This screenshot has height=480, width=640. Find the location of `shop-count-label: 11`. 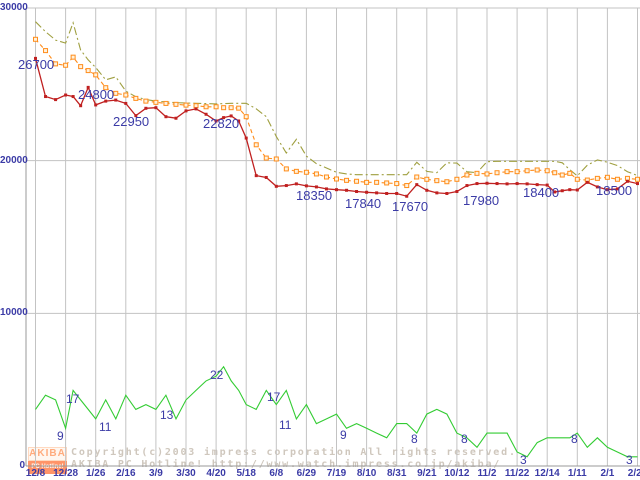

shop-count-label: 11 is located at coordinates (105, 427).